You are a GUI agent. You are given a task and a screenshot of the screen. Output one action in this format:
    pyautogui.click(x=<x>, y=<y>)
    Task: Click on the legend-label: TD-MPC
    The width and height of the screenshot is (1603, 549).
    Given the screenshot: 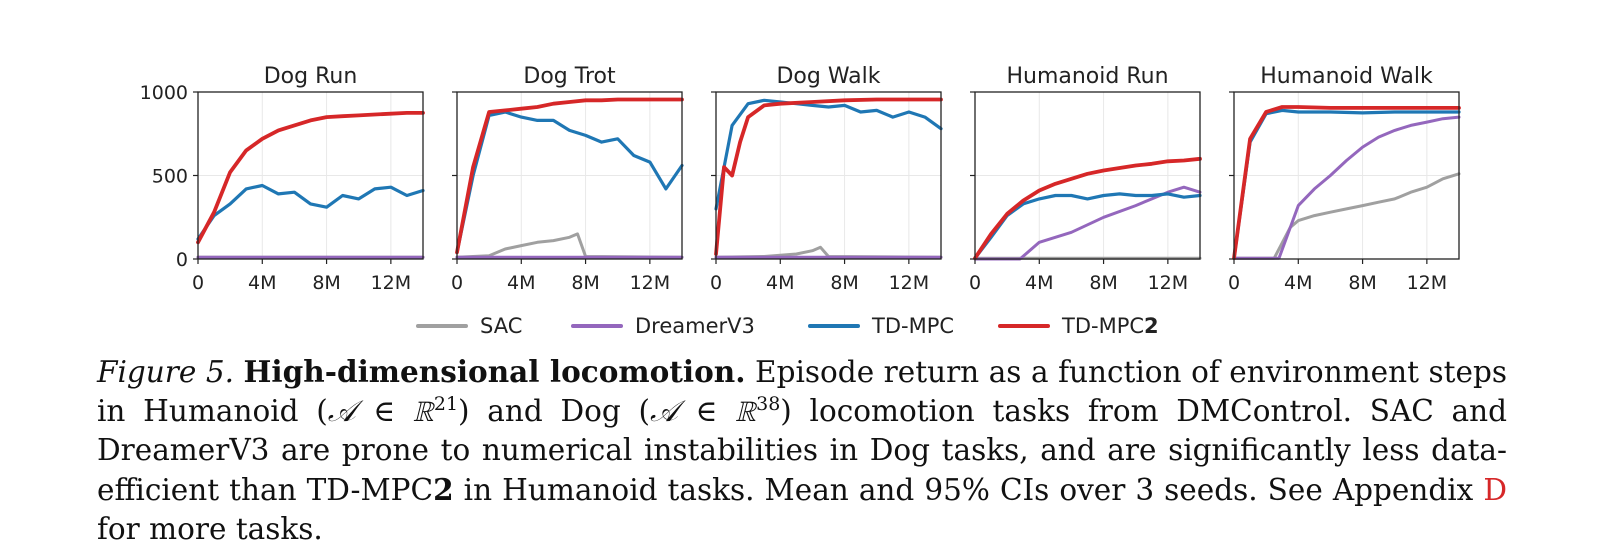 What is the action you would take?
    pyautogui.click(x=912, y=326)
    